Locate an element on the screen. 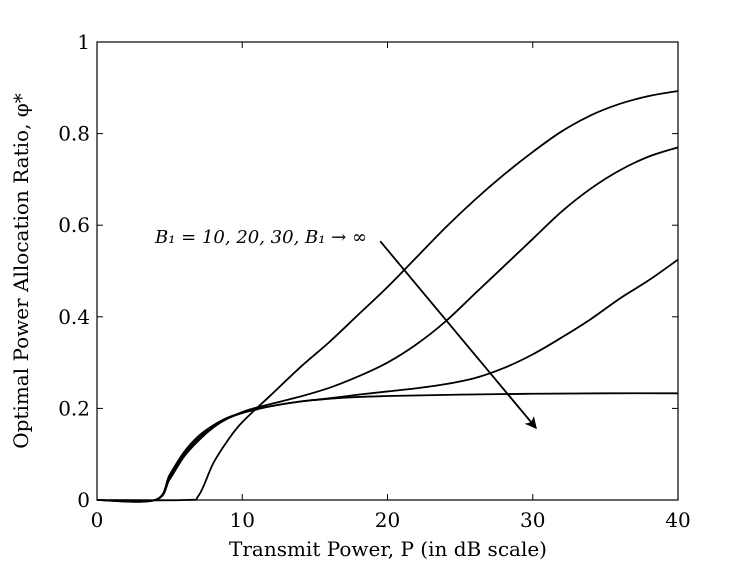 This screenshot has height=562, width=747. annotation-arrow is located at coordinates (458, 335).